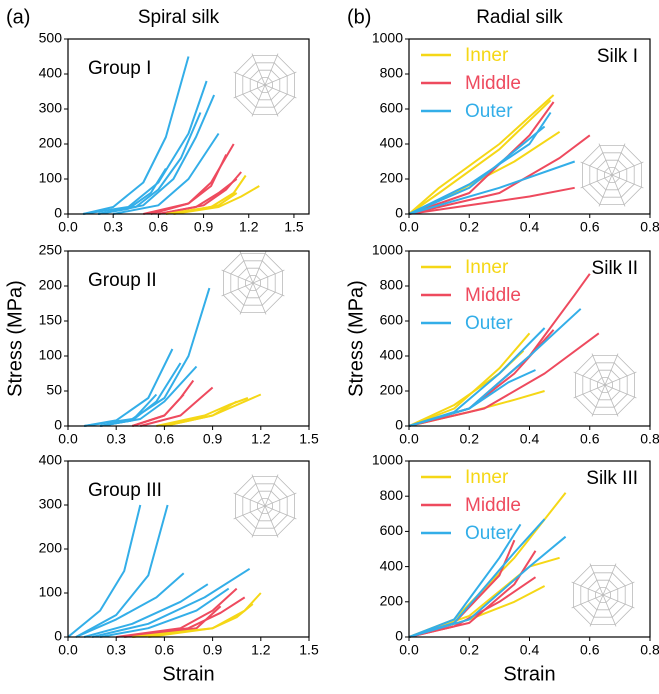  Describe the element at coordinates (18, 17) in the screenshot. I see `panel-label: (a)` at that location.